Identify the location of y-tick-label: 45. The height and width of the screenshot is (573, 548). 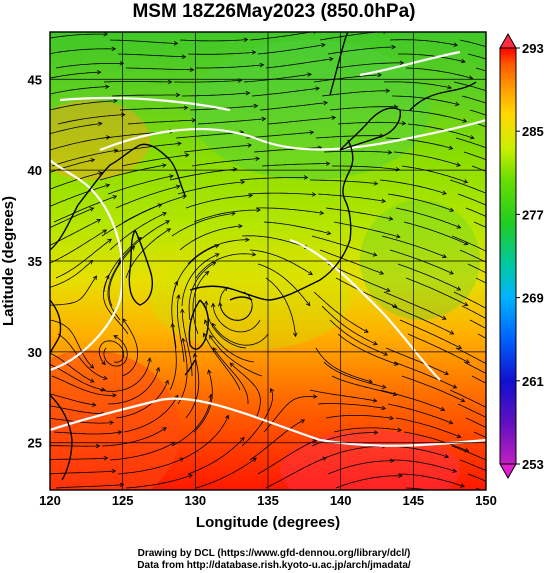
(35, 79).